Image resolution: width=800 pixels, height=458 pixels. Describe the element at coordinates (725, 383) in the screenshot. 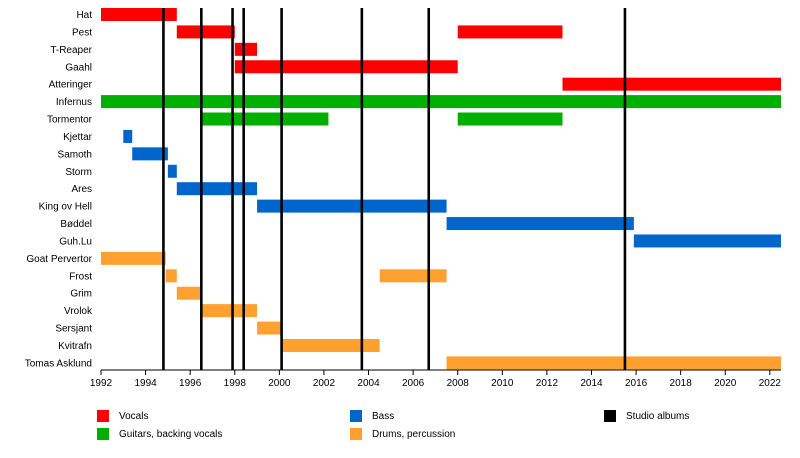

I see `x-tick-label-2020: 2020` at that location.